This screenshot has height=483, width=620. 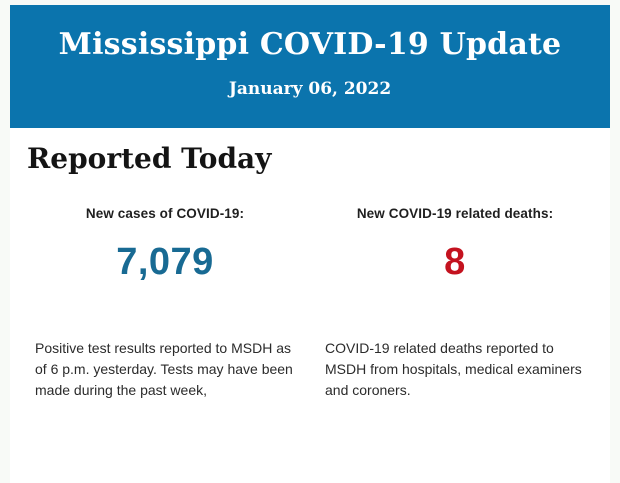 I want to click on cases-label: New cases of COVID-19:, so click(x=165, y=213).